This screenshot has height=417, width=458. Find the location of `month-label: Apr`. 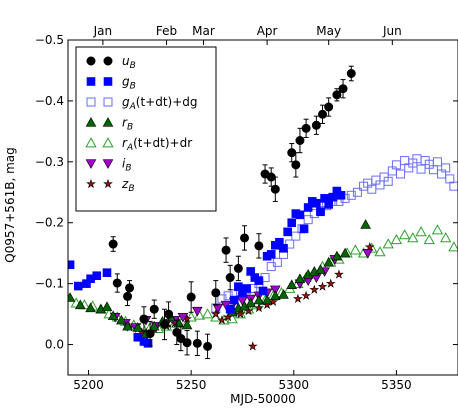

month-label: Apr is located at coordinates (267, 31).